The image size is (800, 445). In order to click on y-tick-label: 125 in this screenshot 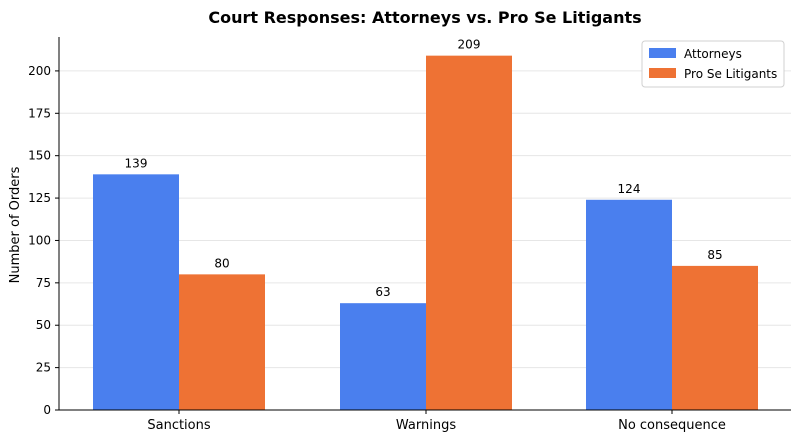, I will do `click(39, 198)`.